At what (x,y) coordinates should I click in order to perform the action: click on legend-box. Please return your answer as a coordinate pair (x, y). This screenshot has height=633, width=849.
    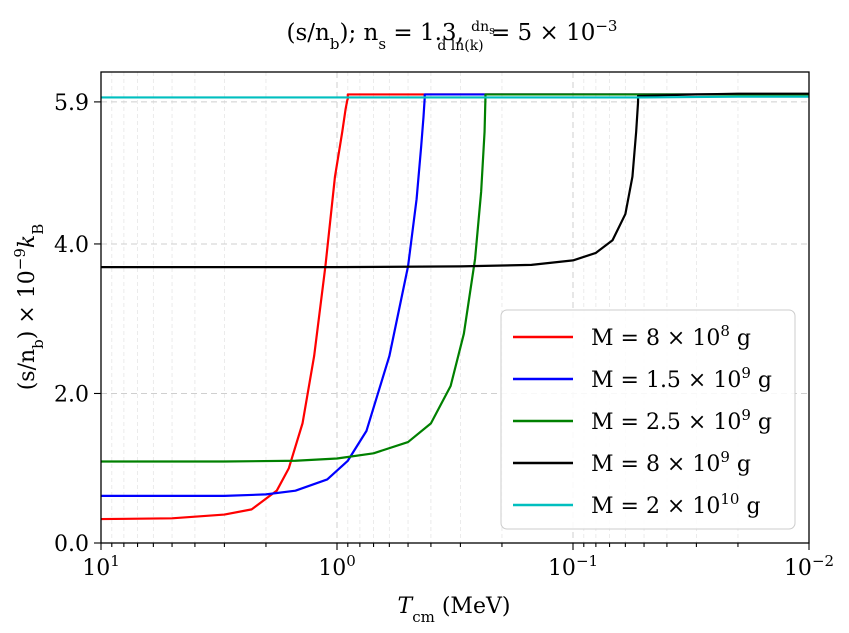
    Looking at the image, I should click on (648, 419).